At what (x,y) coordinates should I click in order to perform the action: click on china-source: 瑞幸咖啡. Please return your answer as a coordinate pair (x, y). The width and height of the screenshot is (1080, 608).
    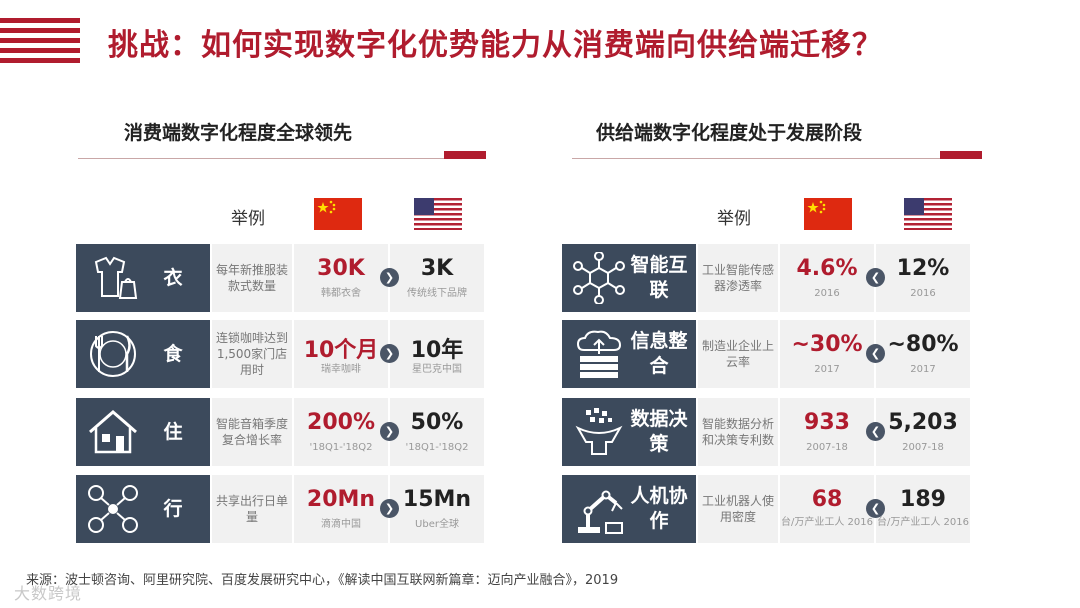
    Looking at the image, I should click on (341, 369).